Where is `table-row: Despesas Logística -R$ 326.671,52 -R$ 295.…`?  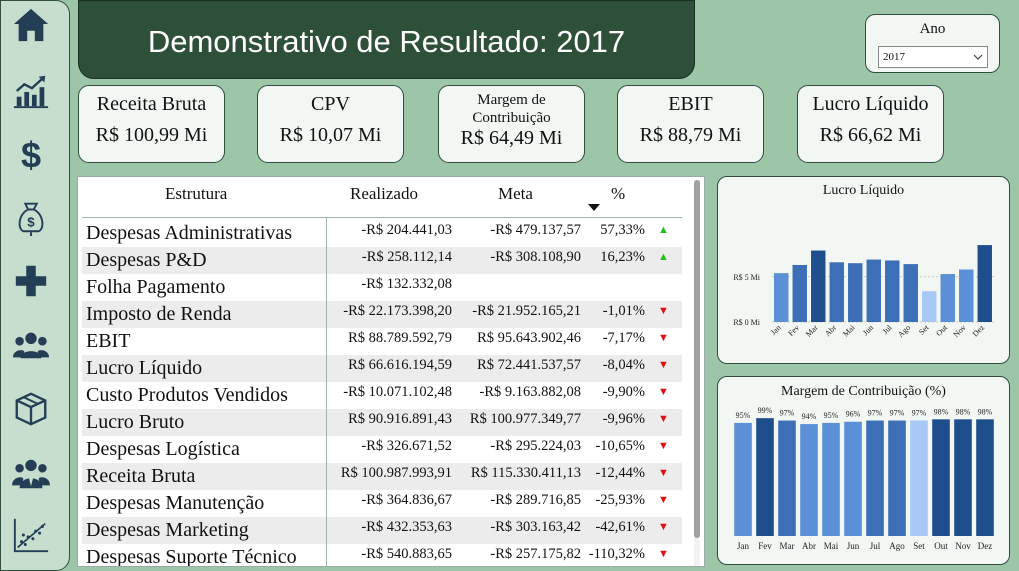 table-row: Despesas Logística -R$ 326.671,52 -R$ 295.… is located at coordinates (382, 449).